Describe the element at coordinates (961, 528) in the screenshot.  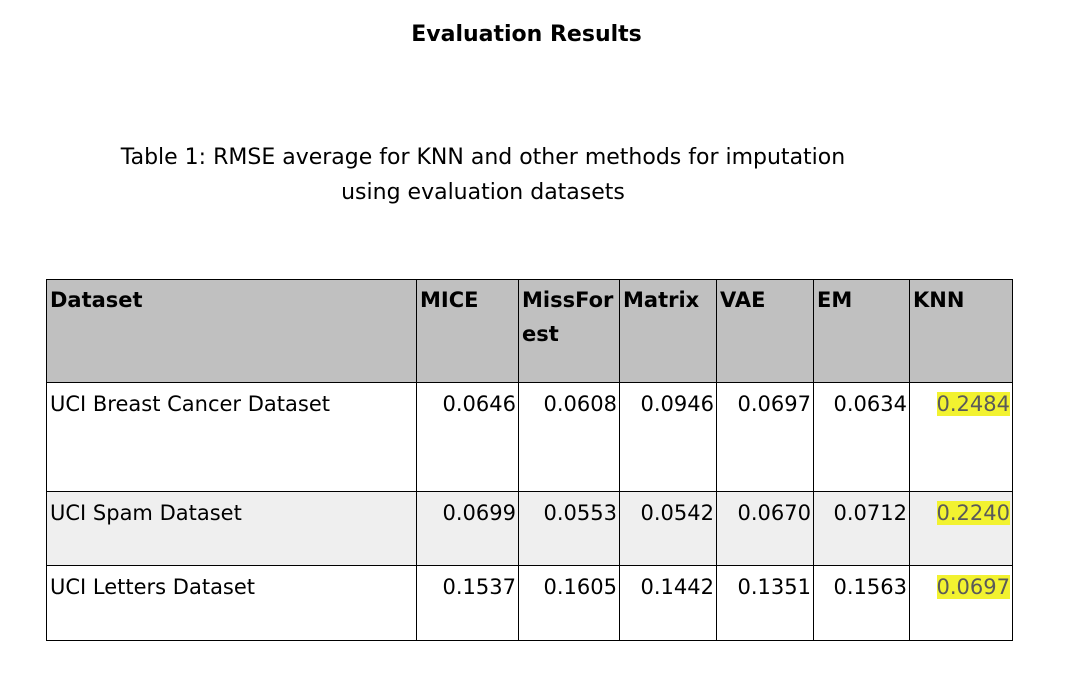
I see `cell-knn: 0.2240` at that location.